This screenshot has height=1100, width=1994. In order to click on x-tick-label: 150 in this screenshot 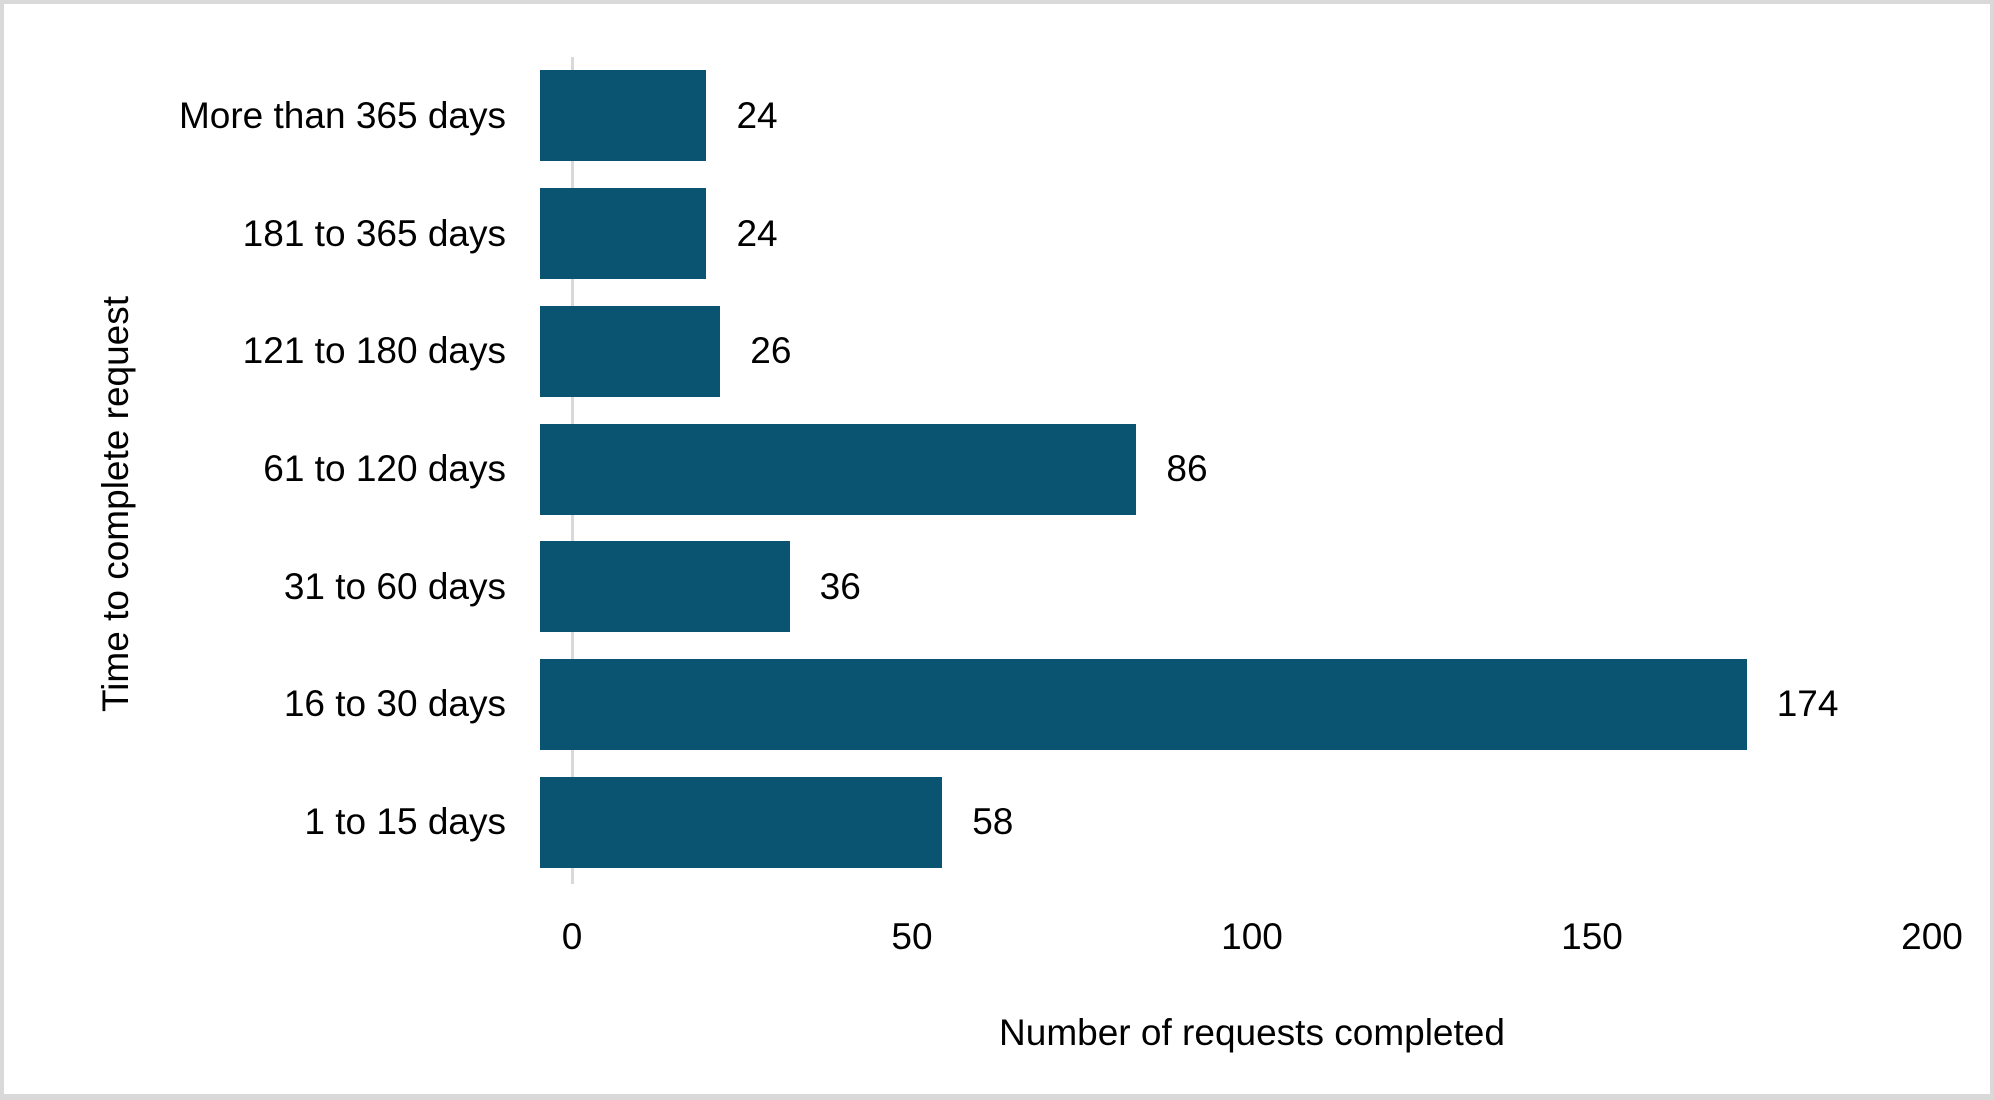, I will do `click(1592, 936)`.